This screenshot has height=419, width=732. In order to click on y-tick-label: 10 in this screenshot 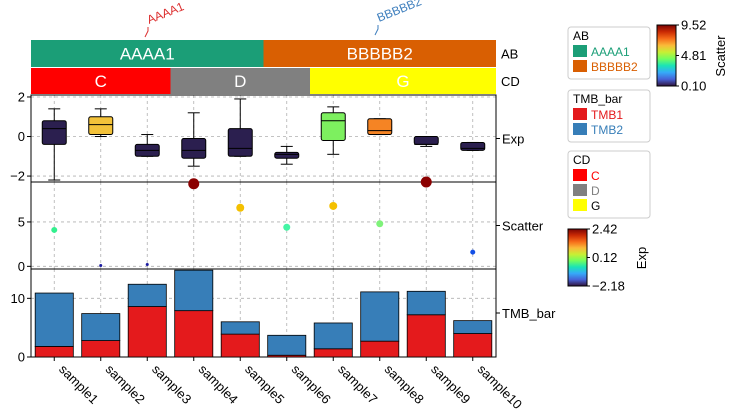, I will do `click(18, 298)`.